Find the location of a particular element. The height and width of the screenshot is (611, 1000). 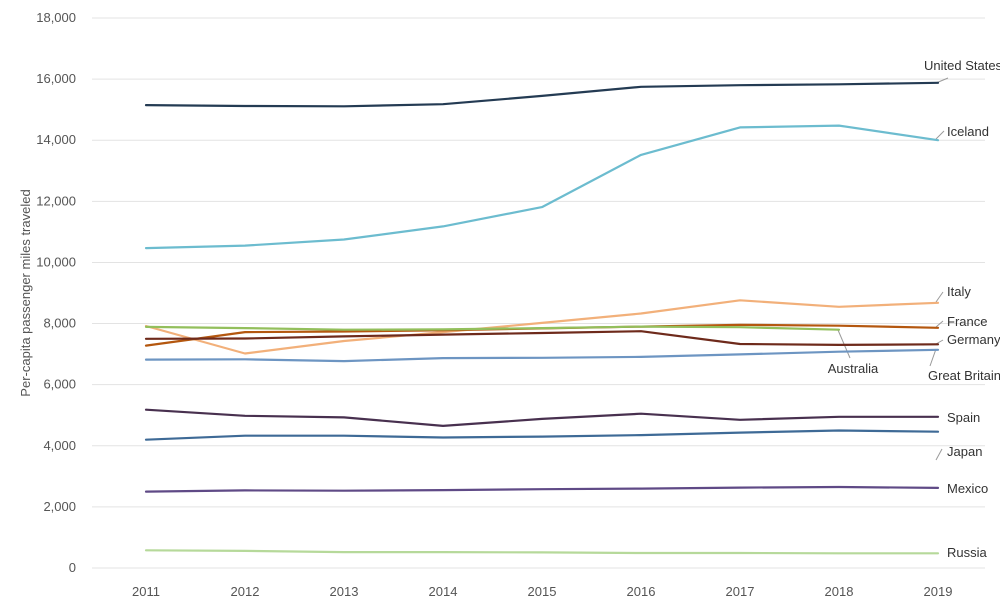

x-axis-tick-labels: 2011 2012 2013 2014 2015 2016 2017 2018 2019 is located at coordinates (542, 591).